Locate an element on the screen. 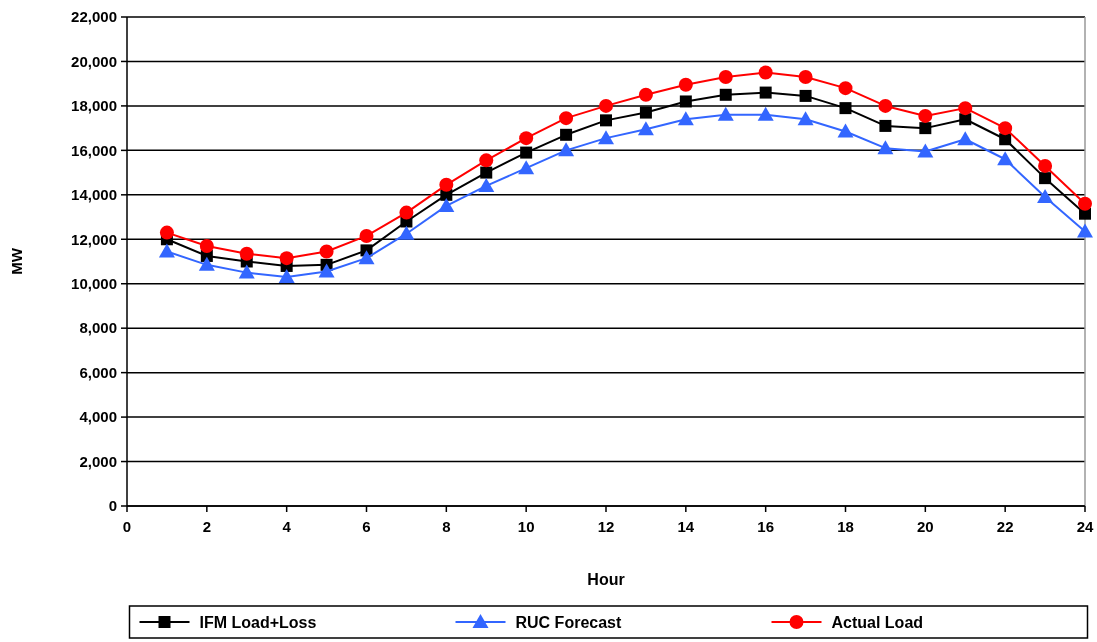 The image size is (1097, 642). x-tick-label: 22 is located at coordinates (1005, 526).